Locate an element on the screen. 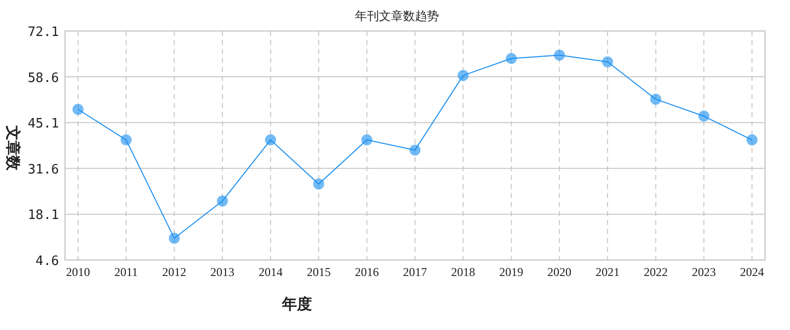 The image size is (790, 330). x-tick-label: 2015 is located at coordinates (318, 272).